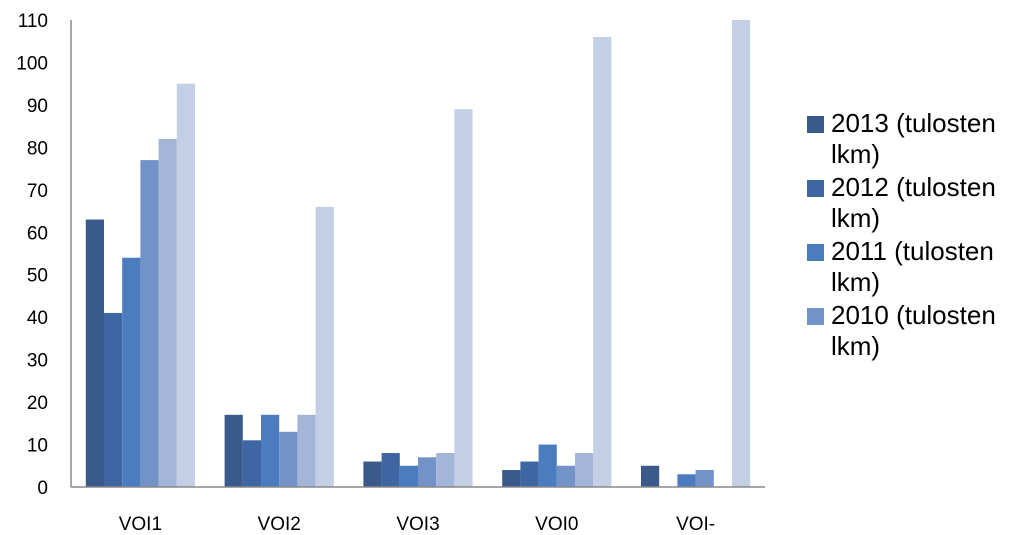 Image resolution: width=1024 pixels, height=535 pixels. Describe the element at coordinates (33, 21) in the screenshot. I see `y-tick-label: 110` at that location.